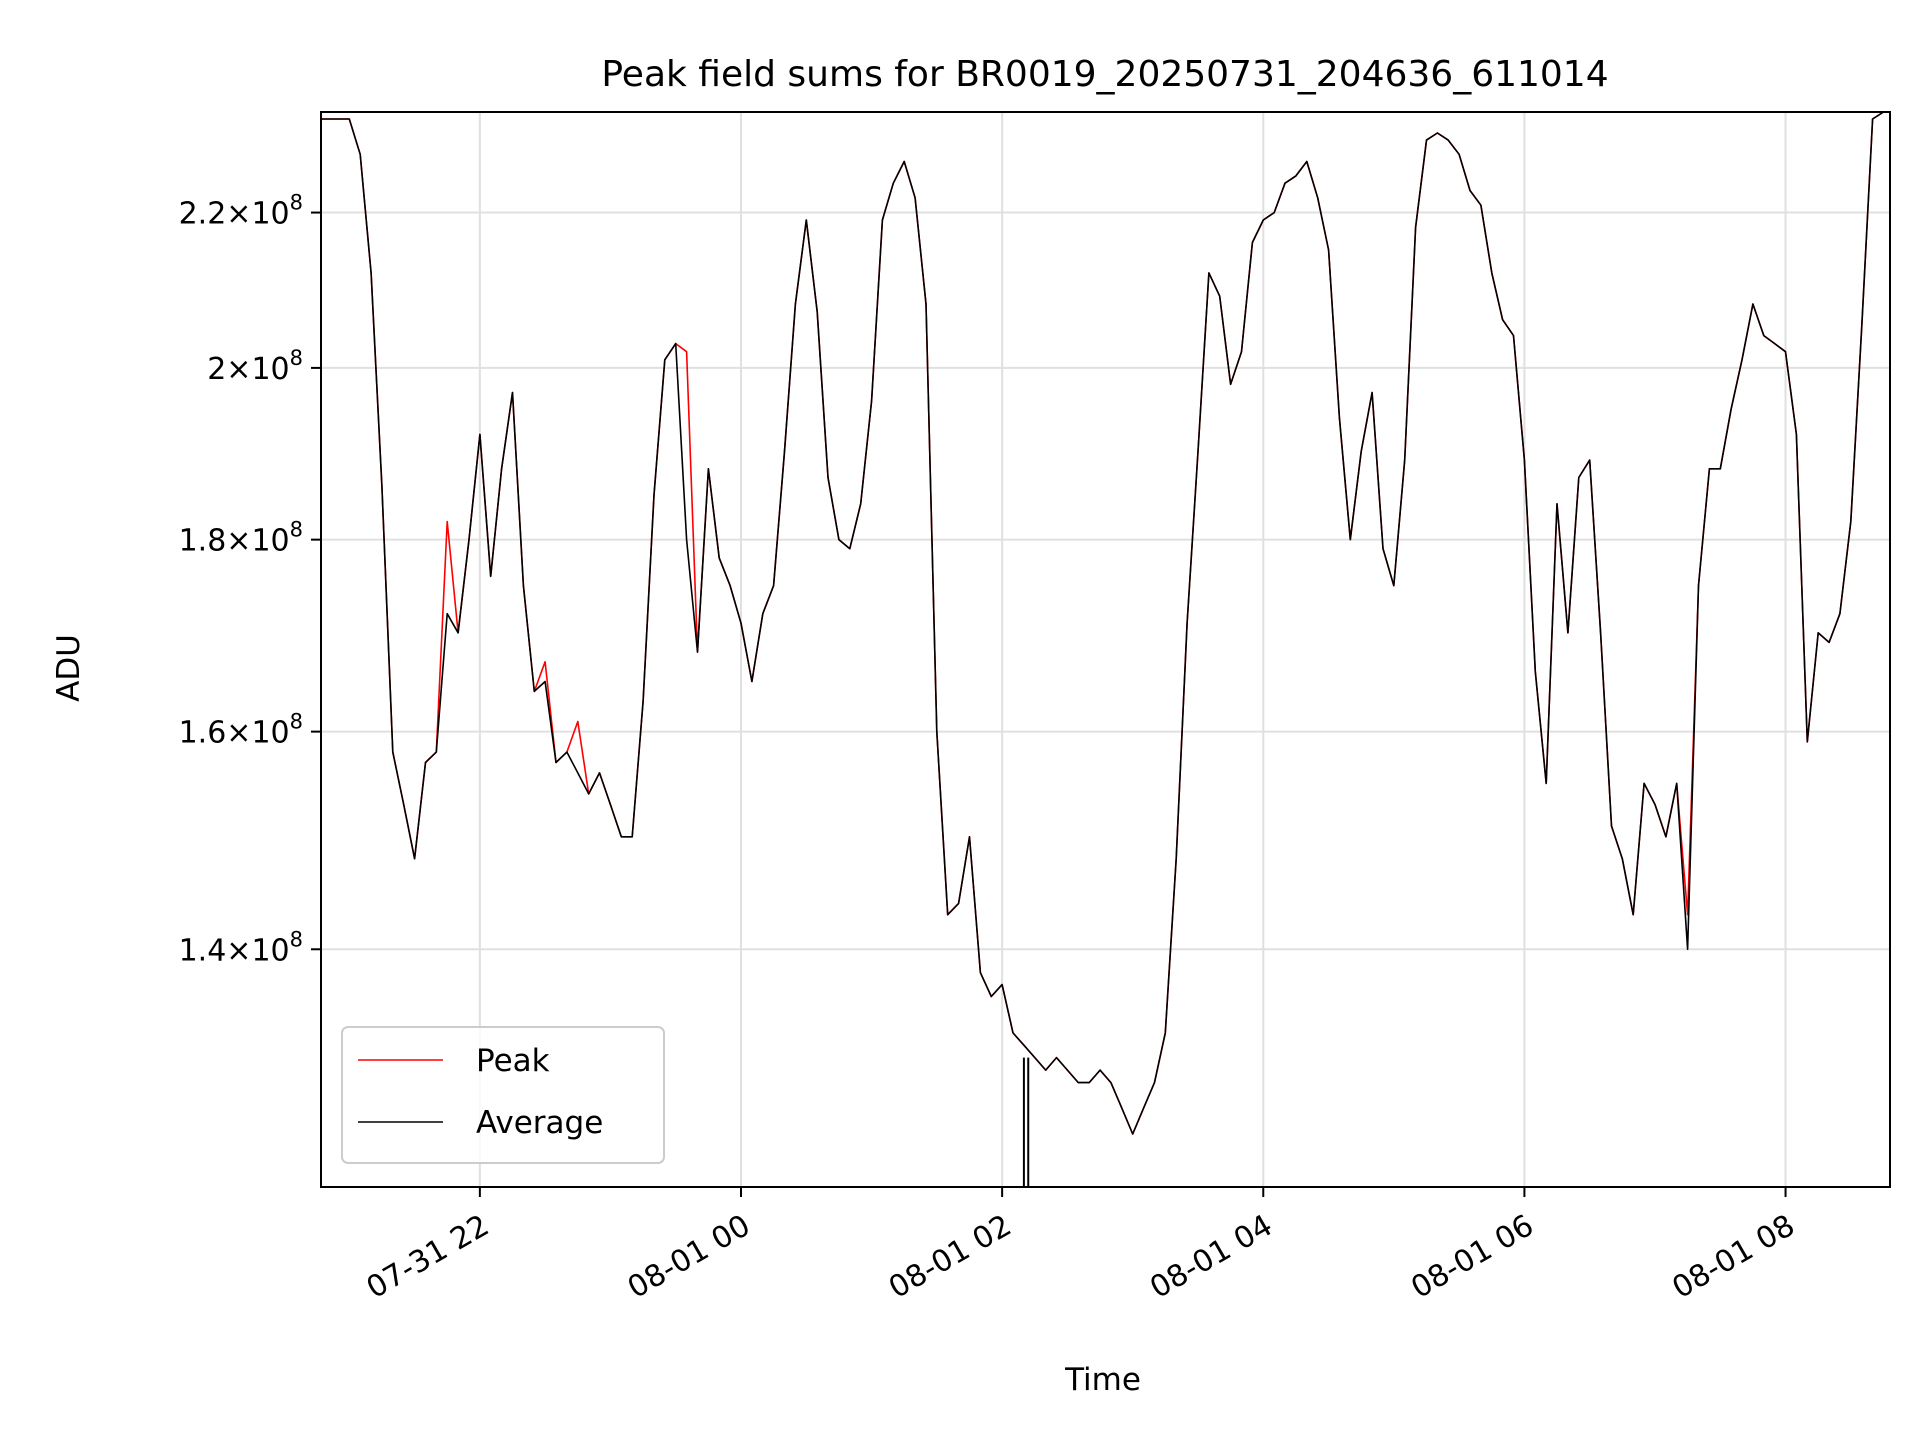 This screenshot has height=1444, width=1920. Describe the element at coordinates (241, 211) in the screenshot. I see `y-tick-label: 2.2×108` at that location.